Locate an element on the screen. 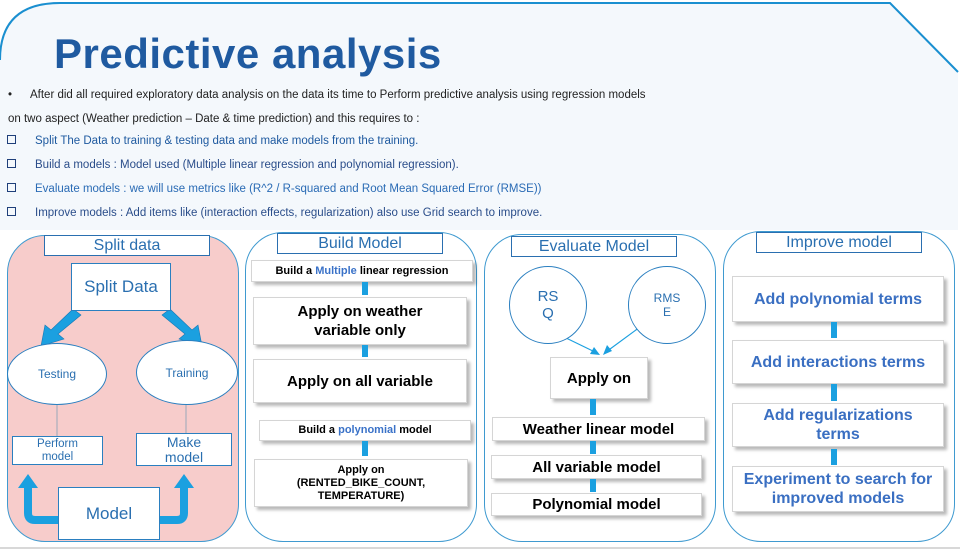 The width and height of the screenshot is (960, 552). improve-model-title: Improve model is located at coordinates (839, 242).